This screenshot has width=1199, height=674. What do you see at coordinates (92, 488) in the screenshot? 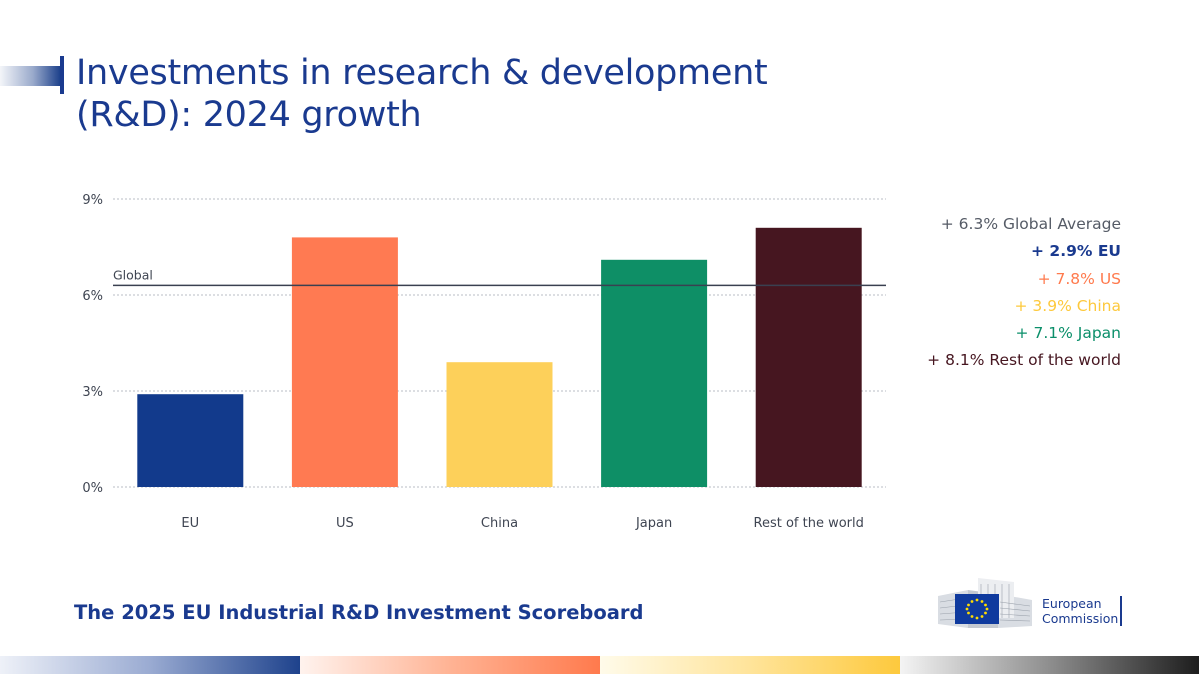
I see `y-tick-label: 0%` at bounding box center [92, 488].